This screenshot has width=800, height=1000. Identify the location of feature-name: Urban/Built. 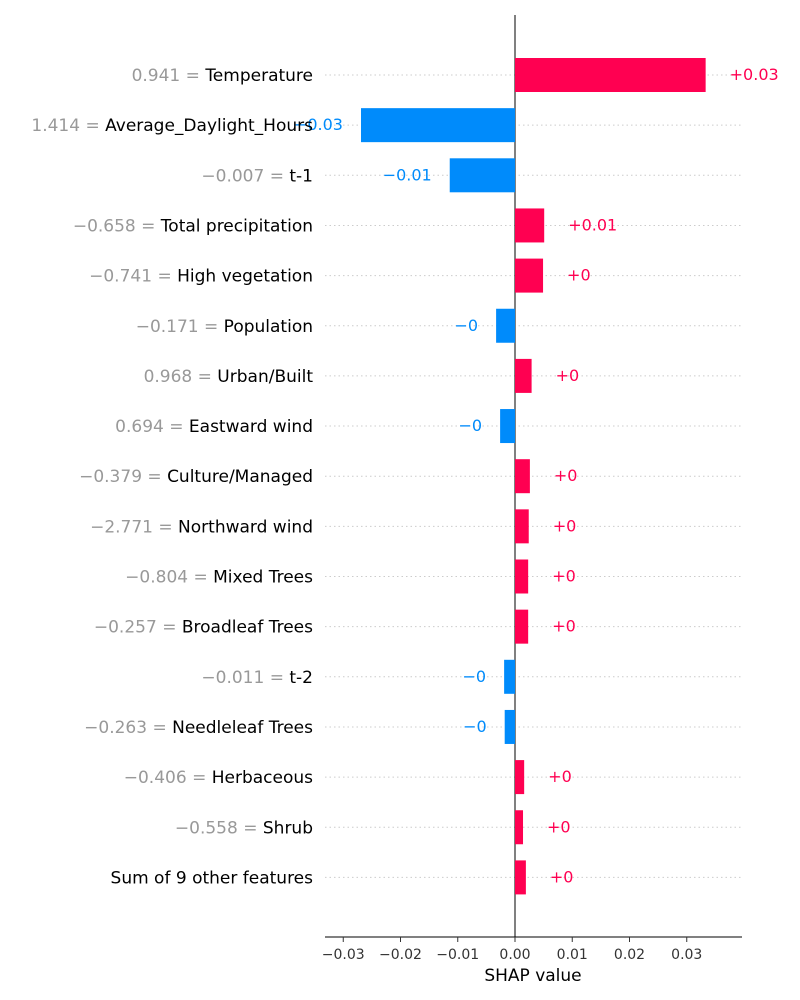
(265, 377).